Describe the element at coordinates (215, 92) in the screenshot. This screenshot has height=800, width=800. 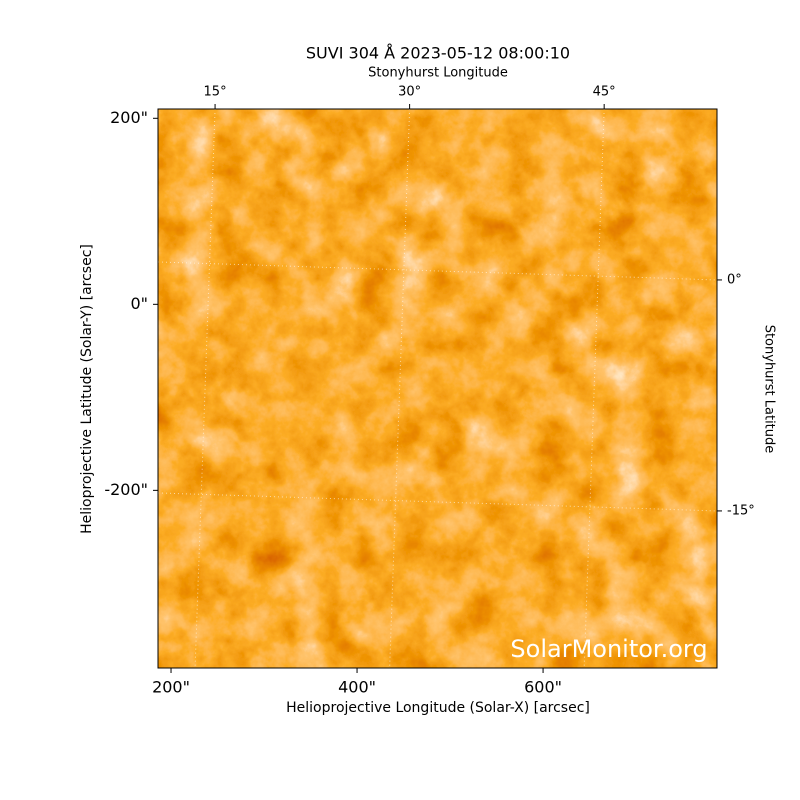
I see `top-tick-label: 15°` at that location.